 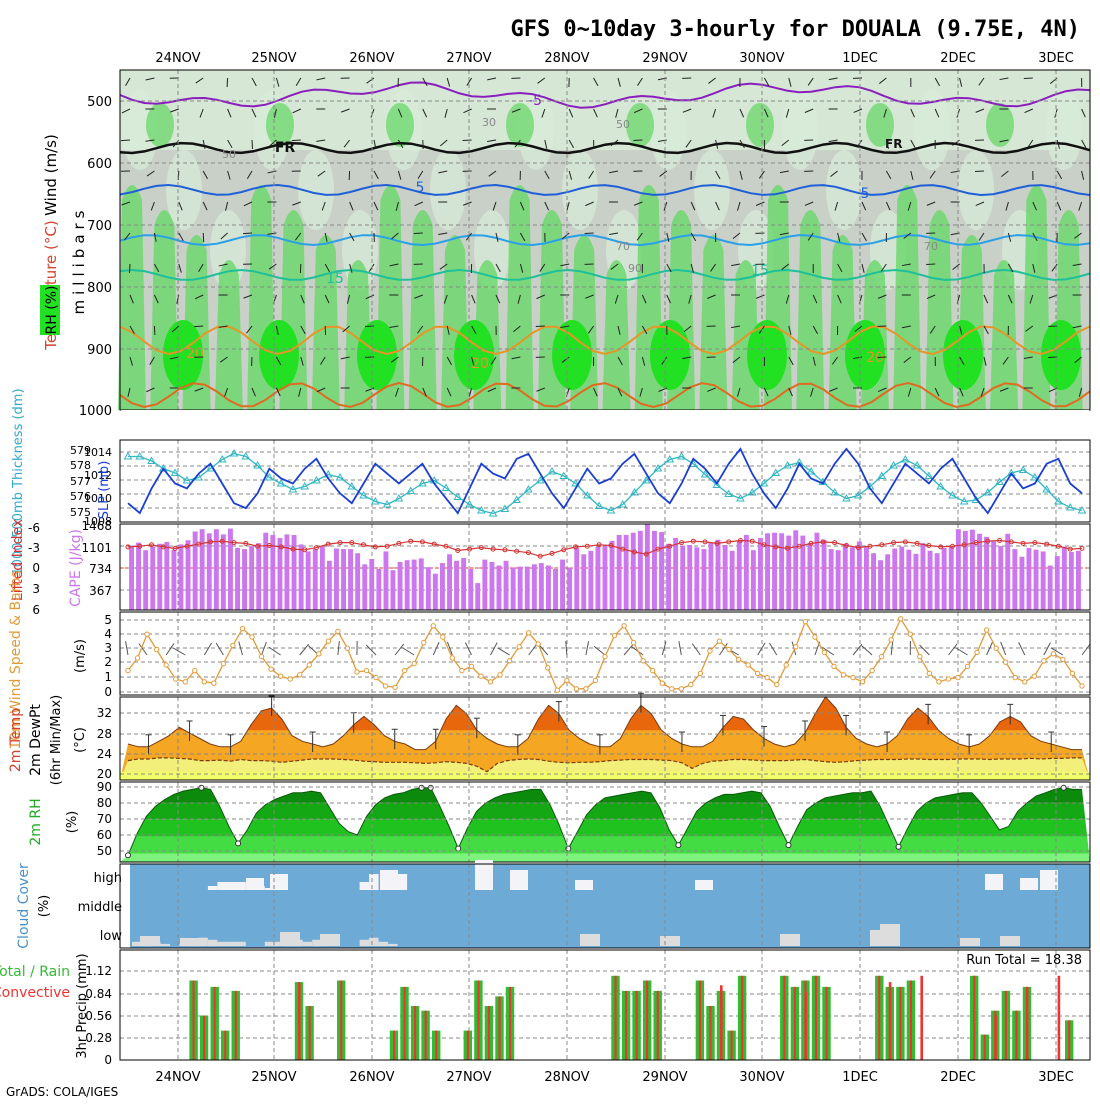 What do you see at coordinates (72, 822) in the screenshot?
I see `rh-unit-label: (%)` at bounding box center [72, 822].